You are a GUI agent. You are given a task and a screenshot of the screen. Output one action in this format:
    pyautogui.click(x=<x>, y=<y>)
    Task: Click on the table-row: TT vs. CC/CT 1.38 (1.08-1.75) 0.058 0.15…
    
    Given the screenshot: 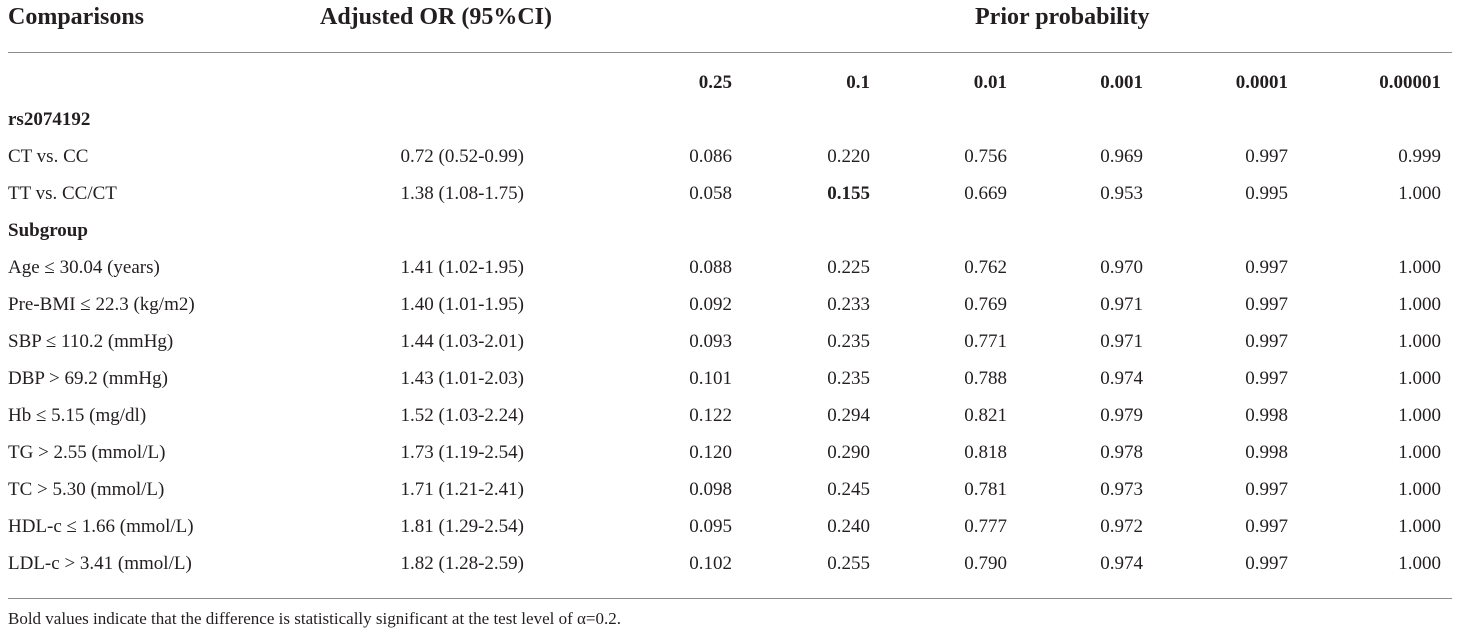 What is the action you would take?
    pyautogui.click(x=730, y=198)
    